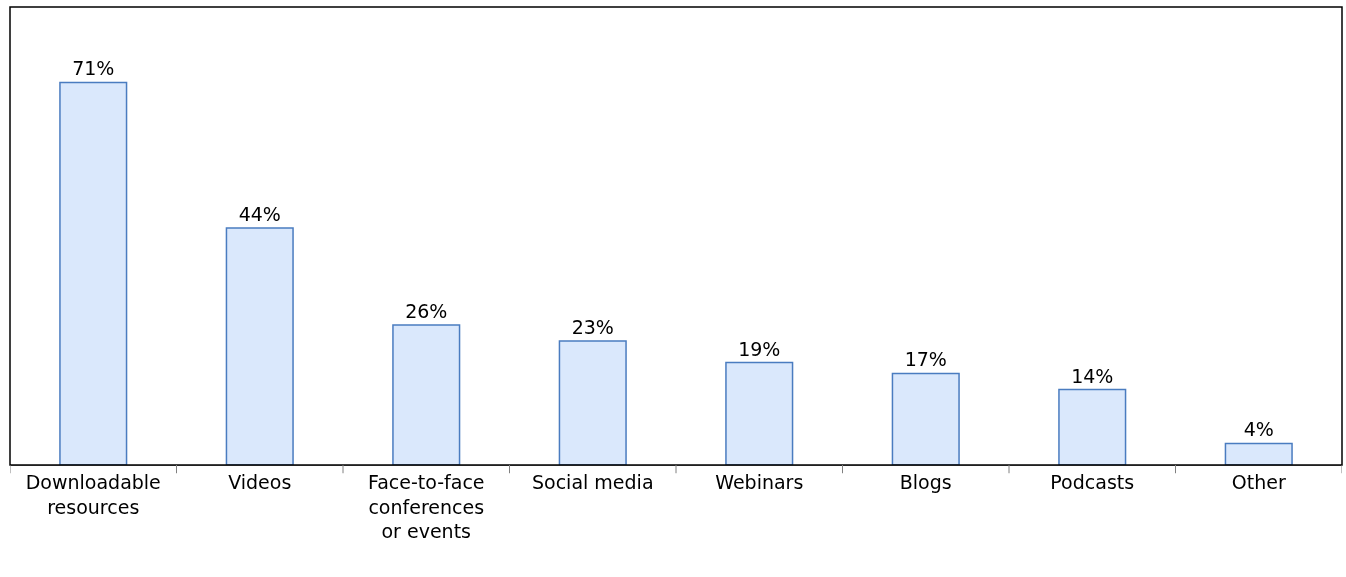 Image resolution: width=1346 pixels, height=577 pixels. Describe the element at coordinates (259, 213) in the screenshot. I see `data-label: 44%` at that location.